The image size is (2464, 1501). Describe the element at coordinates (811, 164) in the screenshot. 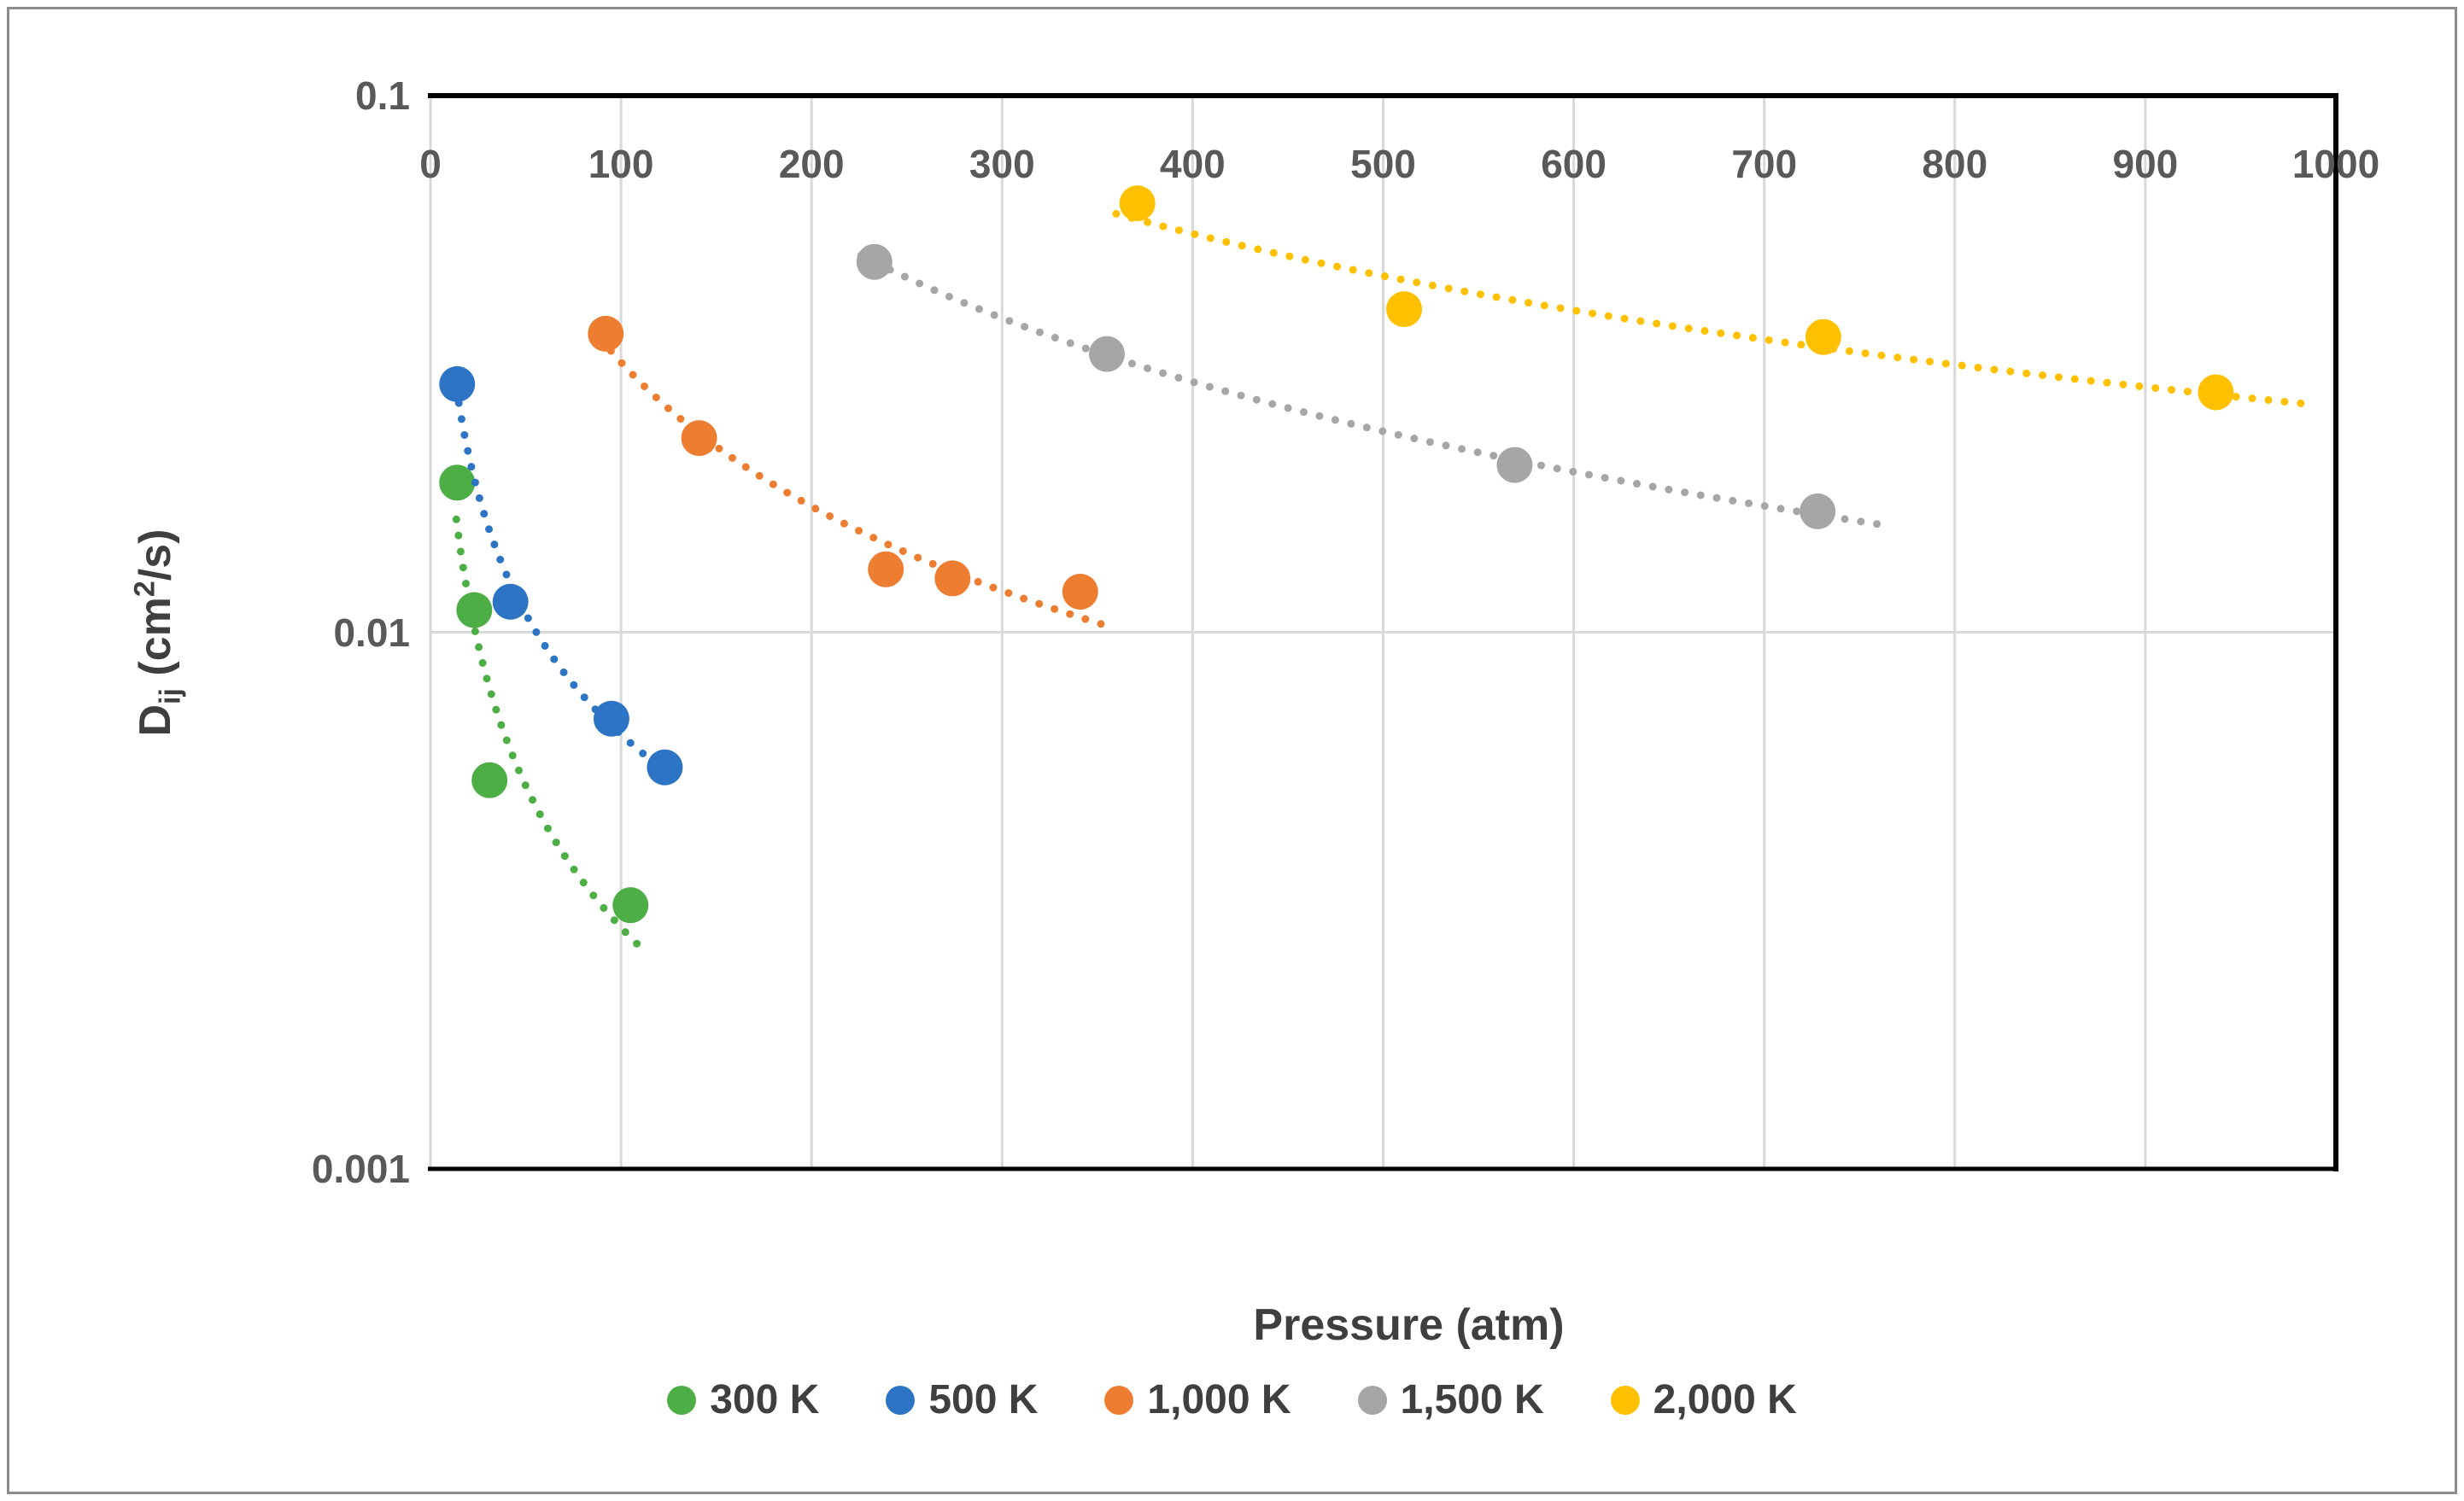

I see `x-tick-label-200: 200` at that location.